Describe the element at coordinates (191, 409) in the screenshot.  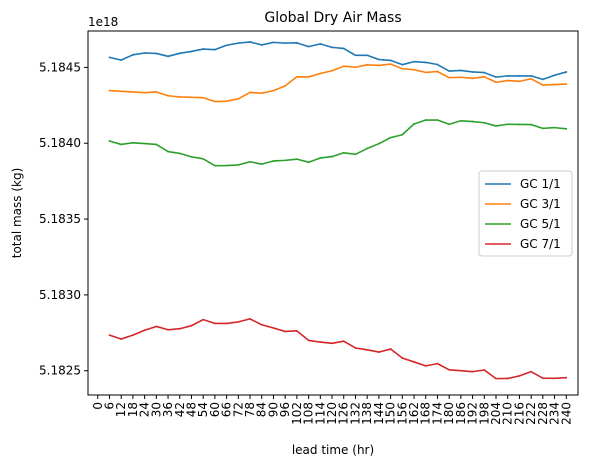
I see `x-tick-label: 48` at that location.